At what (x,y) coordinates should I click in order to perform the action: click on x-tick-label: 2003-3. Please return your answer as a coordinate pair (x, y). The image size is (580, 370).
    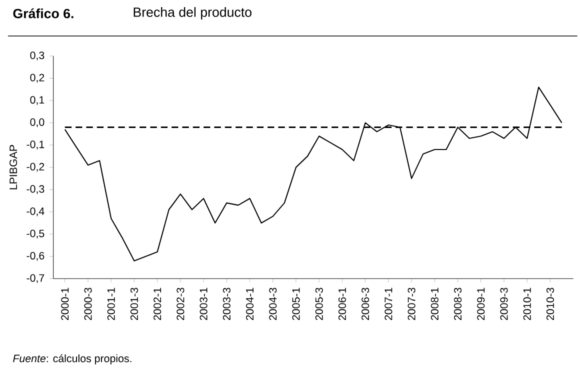
    Looking at the image, I should click on (226, 304).